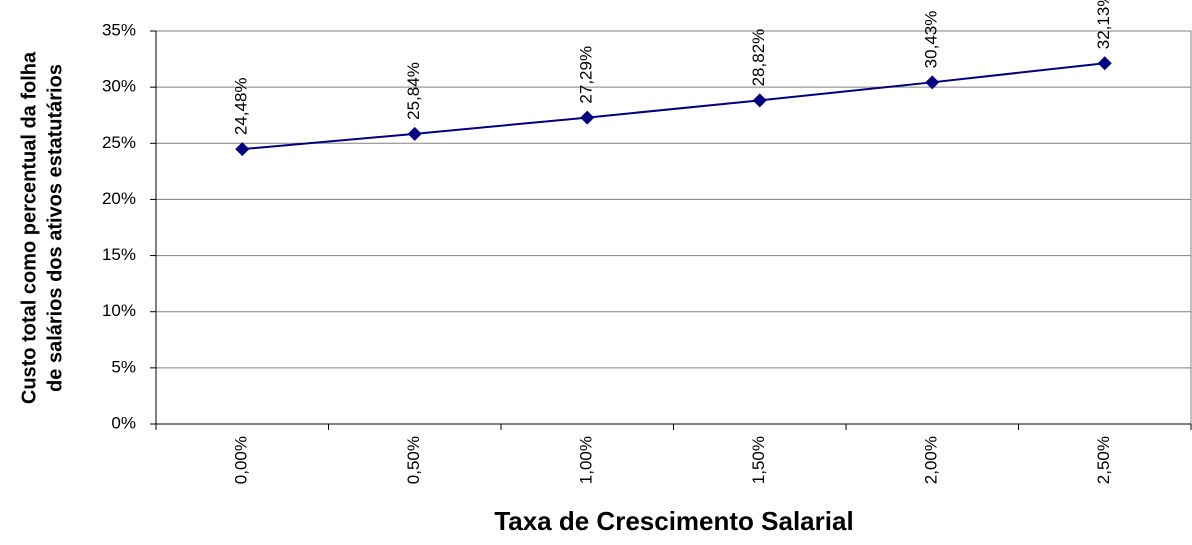 The image size is (1192, 545). I want to click on y-tick-label: 30%, so click(119, 86).